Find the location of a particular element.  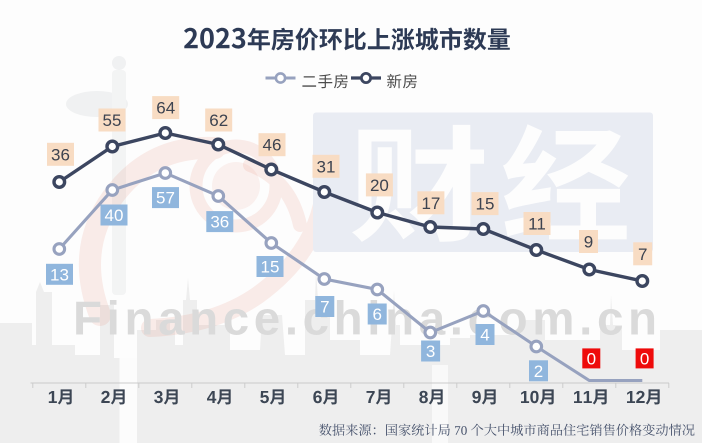

svg-text: 6 is located at coordinates (376, 314).